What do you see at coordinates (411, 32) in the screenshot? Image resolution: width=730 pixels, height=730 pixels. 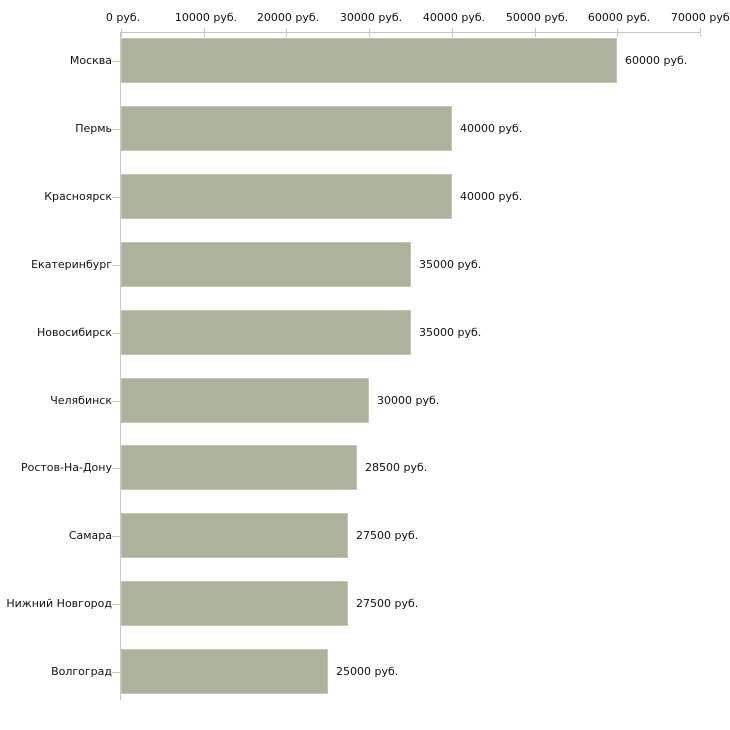 I see `x-axis-line` at bounding box center [411, 32].